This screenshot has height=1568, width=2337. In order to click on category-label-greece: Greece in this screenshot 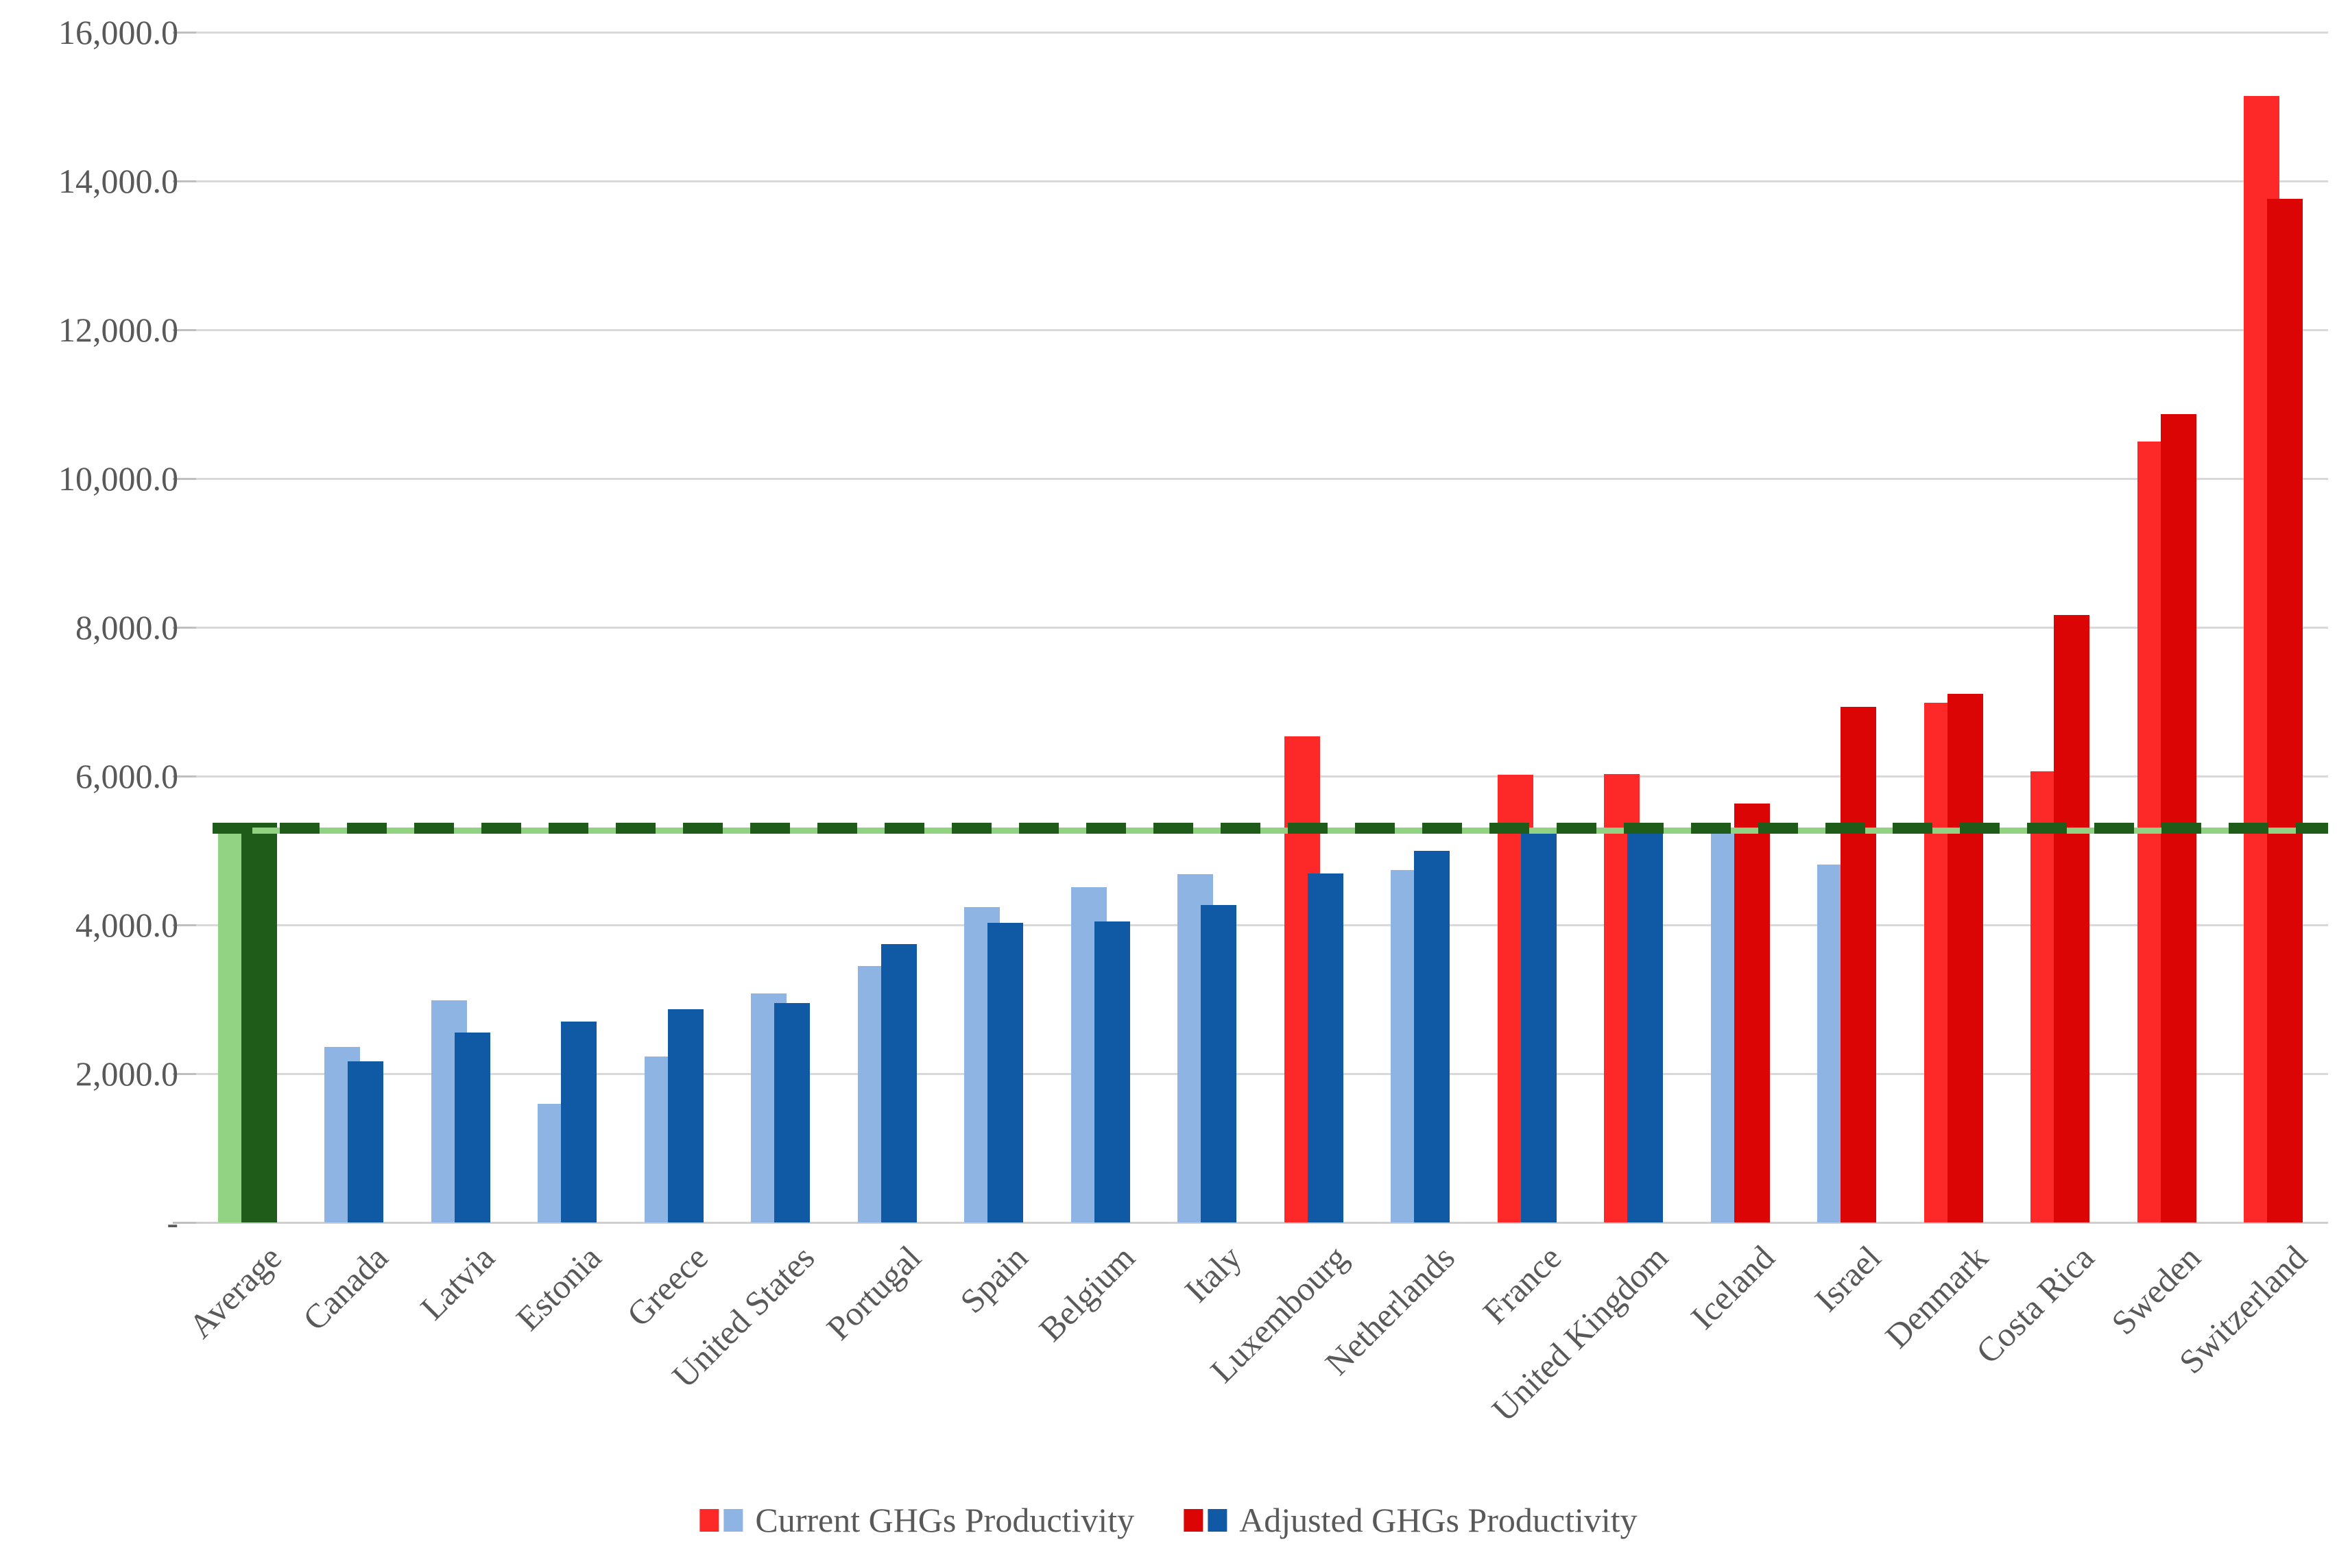, I will do `click(667, 1286)`.